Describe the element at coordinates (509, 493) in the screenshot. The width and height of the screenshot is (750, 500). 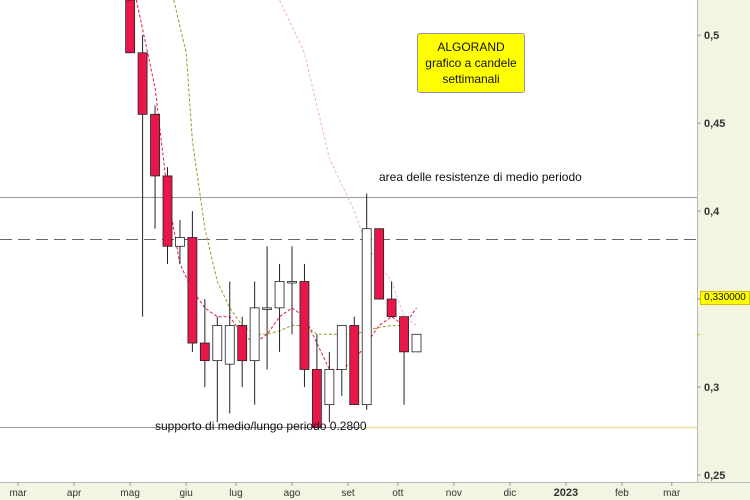
I see `x-tick-label: dic` at that location.